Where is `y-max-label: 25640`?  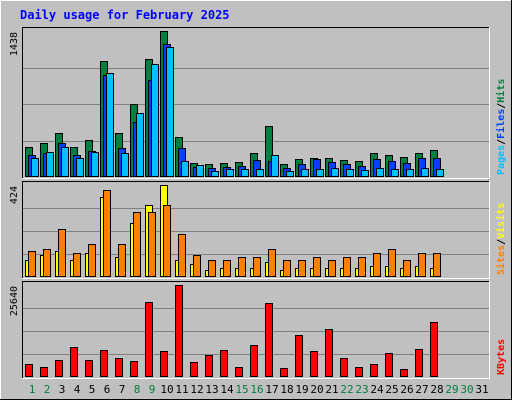
y-max-label: 25640 is located at coordinates (14, 301).